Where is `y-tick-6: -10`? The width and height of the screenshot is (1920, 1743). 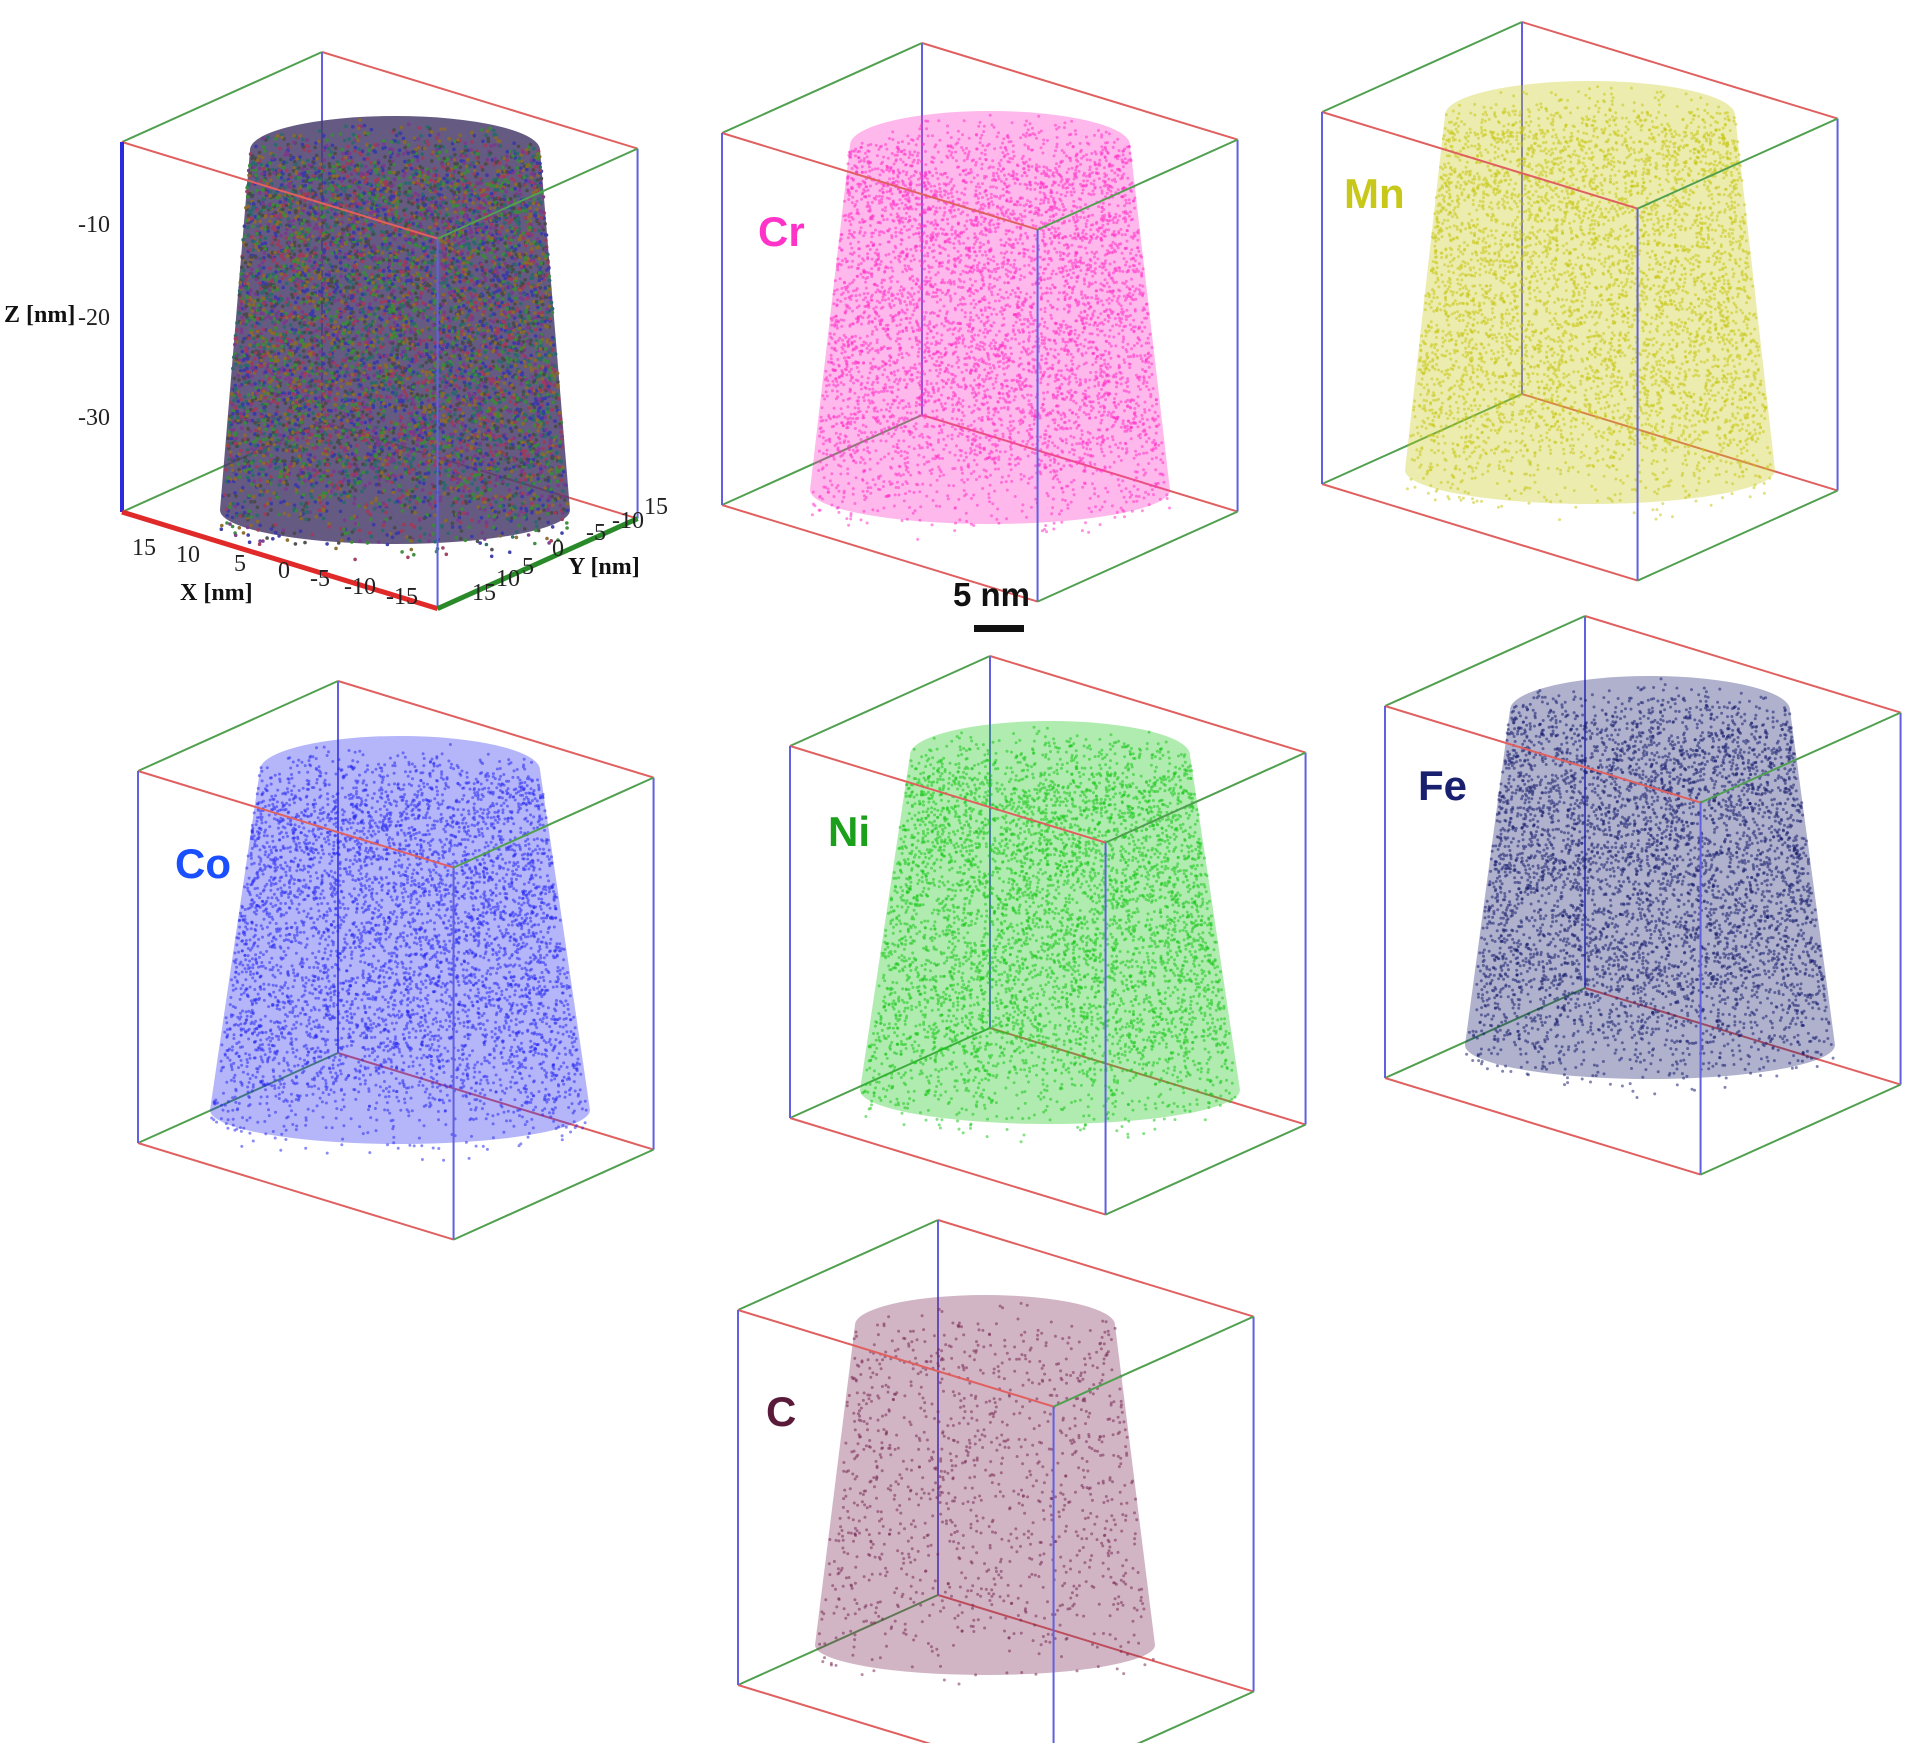
y-tick-6: -10 is located at coordinates (628, 521).